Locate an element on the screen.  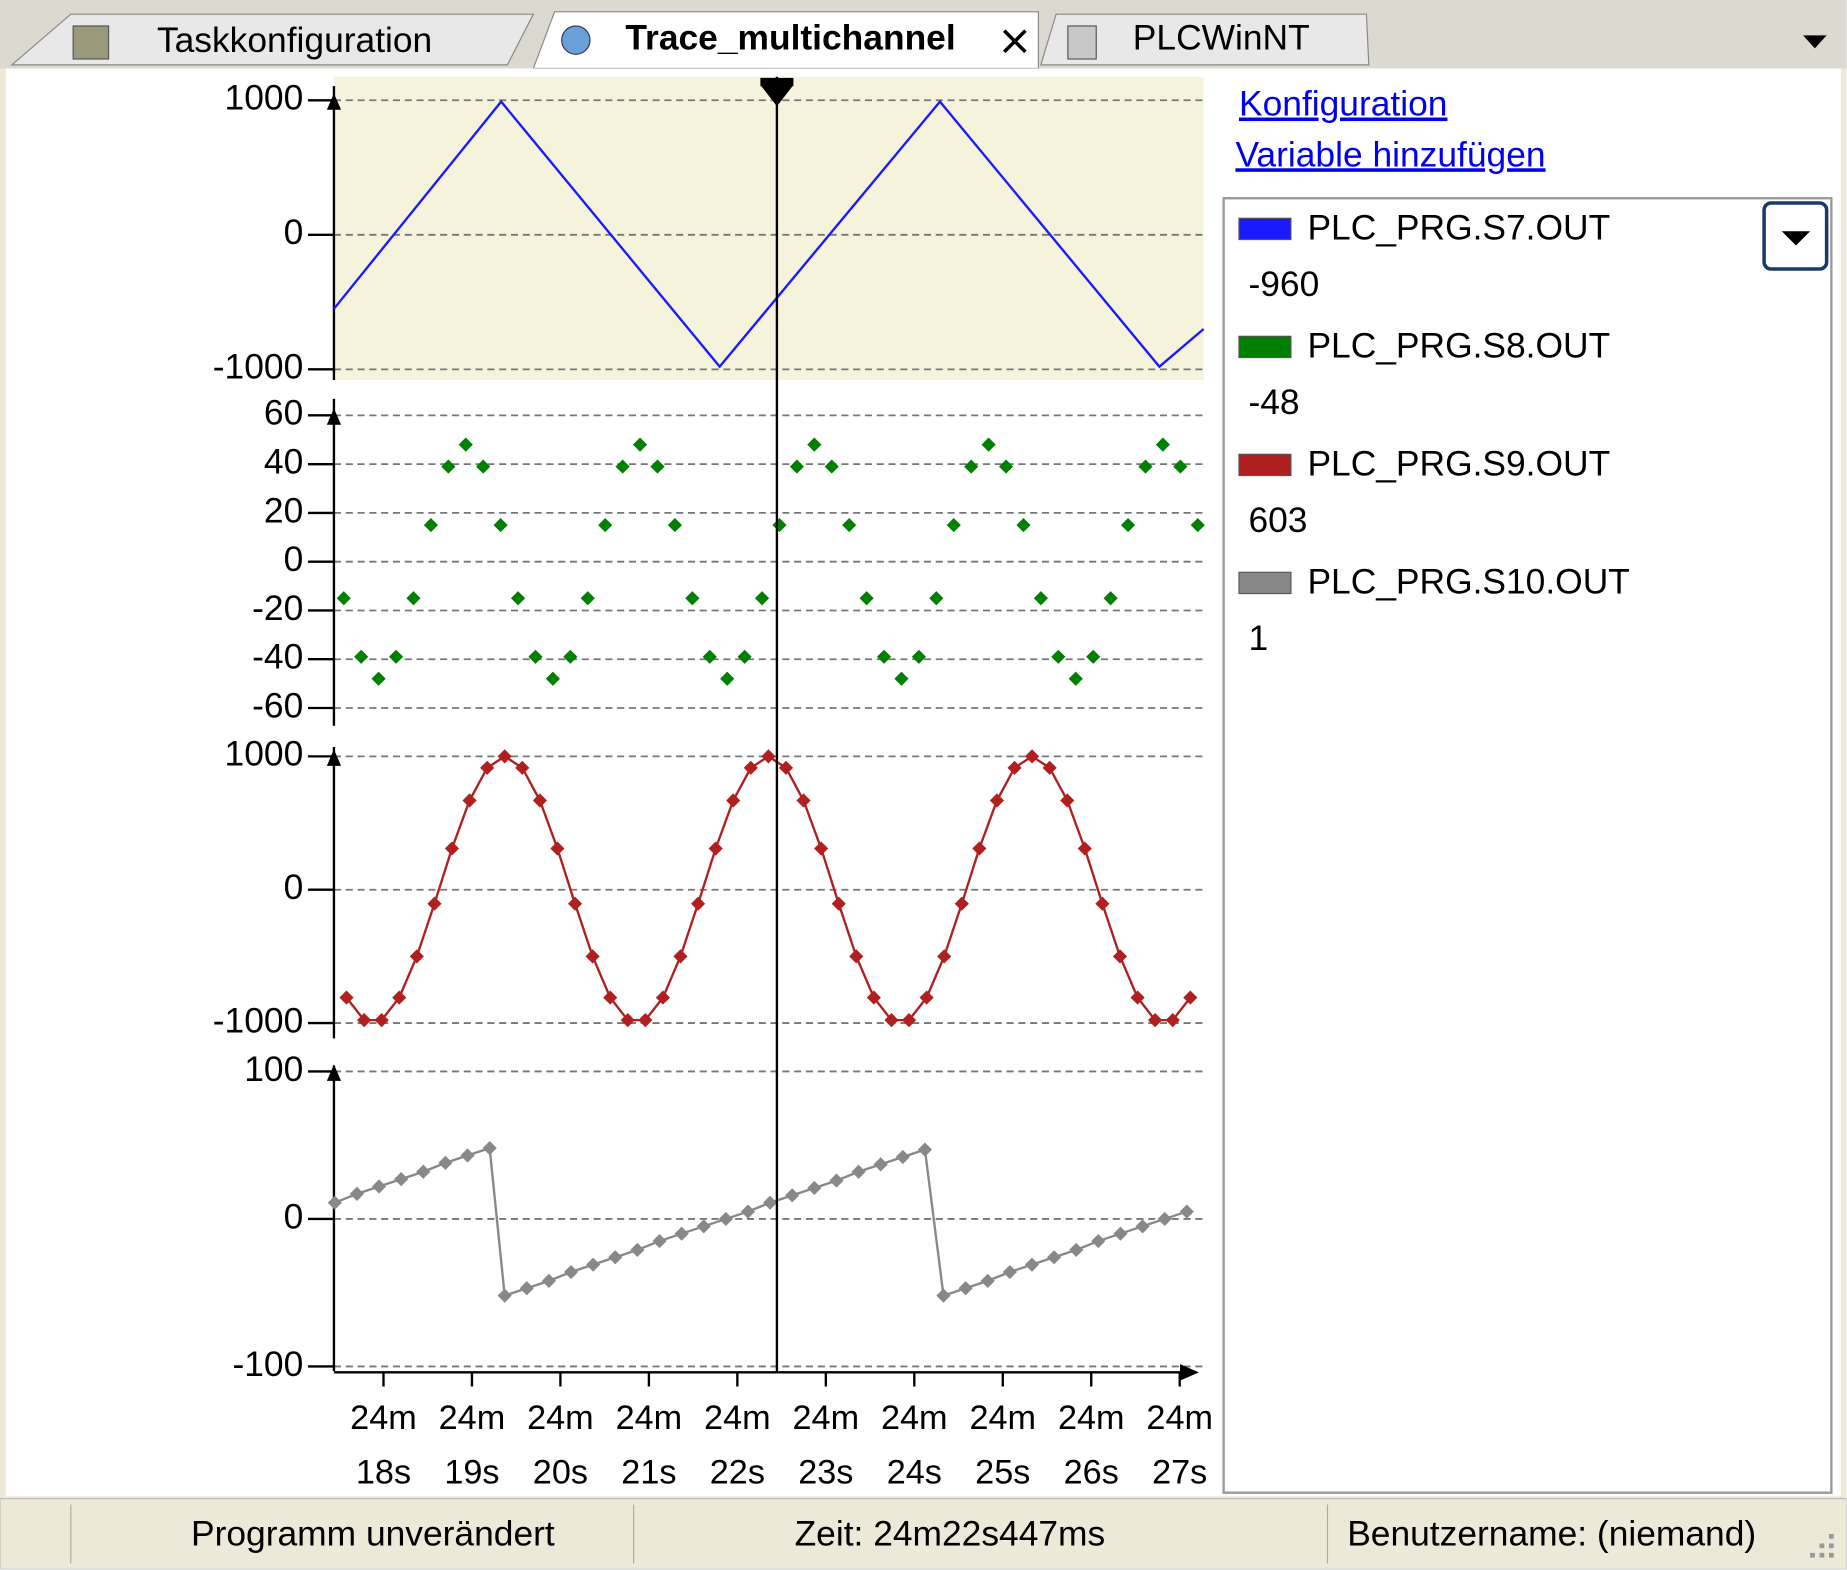
tab-active is located at coordinates (785, 40).